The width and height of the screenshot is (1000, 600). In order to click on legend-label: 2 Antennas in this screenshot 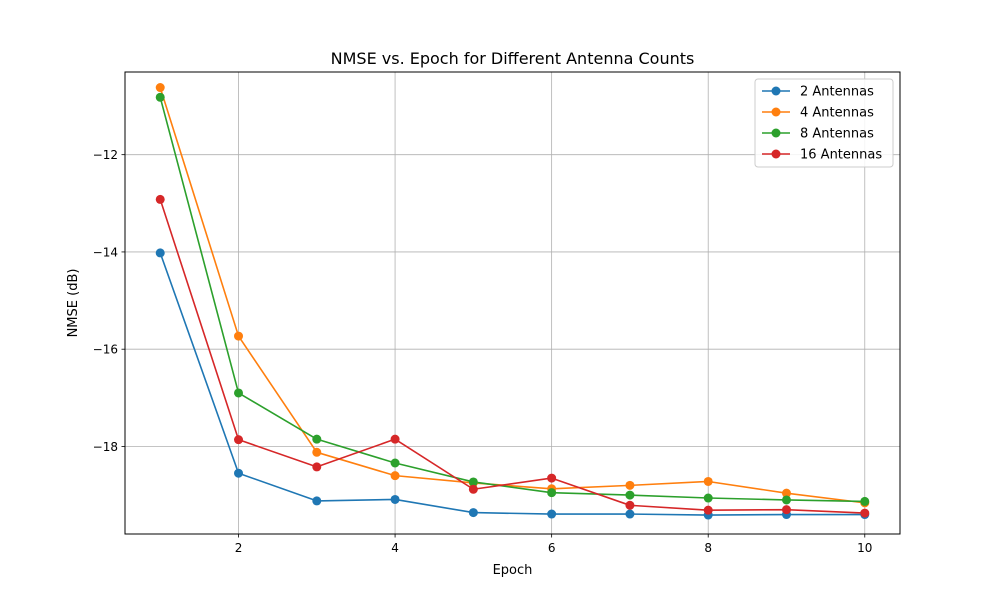, I will do `click(837, 92)`.